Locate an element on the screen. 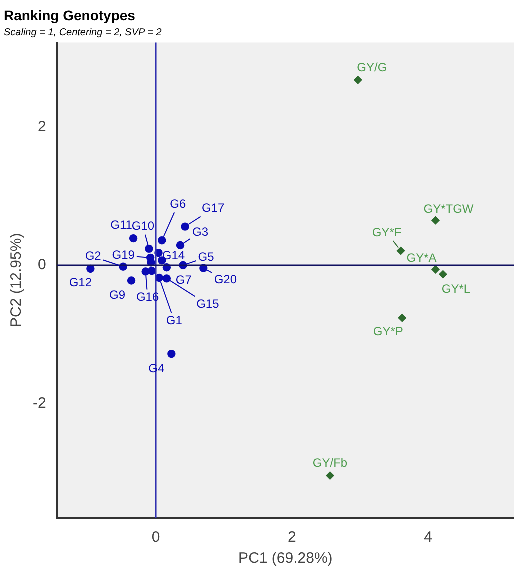  data-label: G1 is located at coordinates (174, 320).